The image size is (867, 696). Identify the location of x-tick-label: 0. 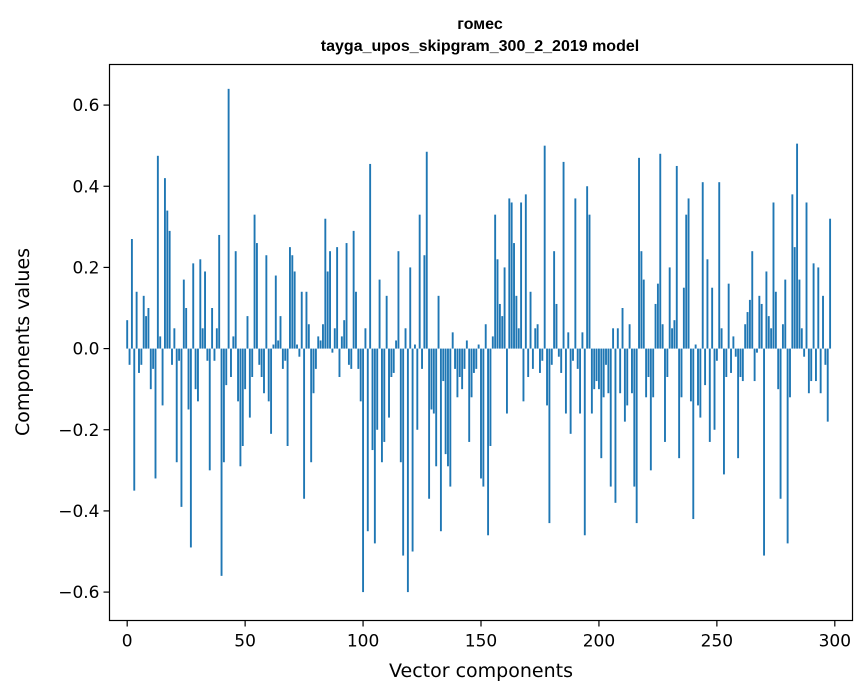
(127, 642).